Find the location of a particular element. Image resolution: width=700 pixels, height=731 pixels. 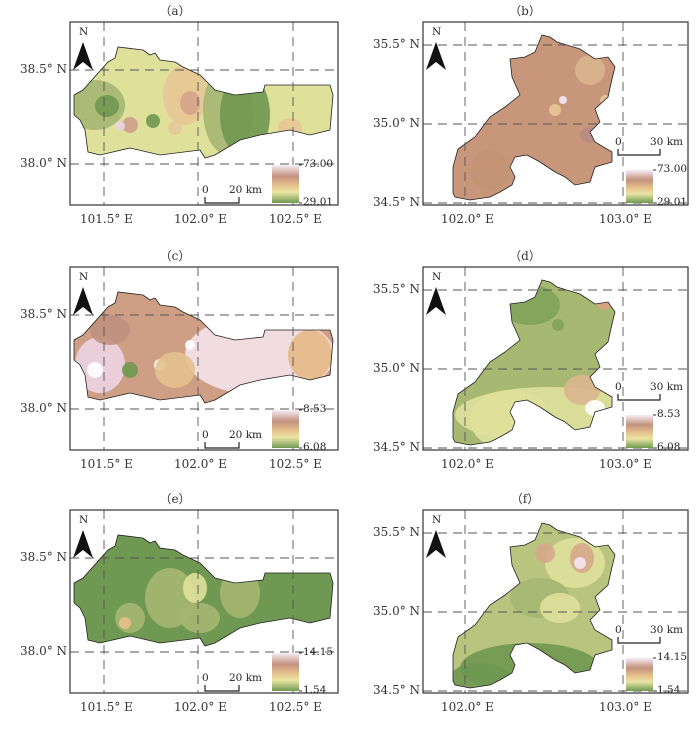

panel-title: （a） is located at coordinates (175, 11).